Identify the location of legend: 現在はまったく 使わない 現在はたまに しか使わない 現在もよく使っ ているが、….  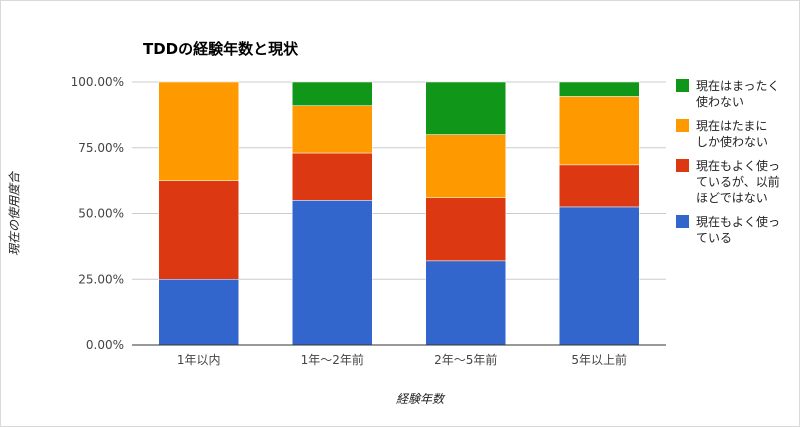
(736, 166).